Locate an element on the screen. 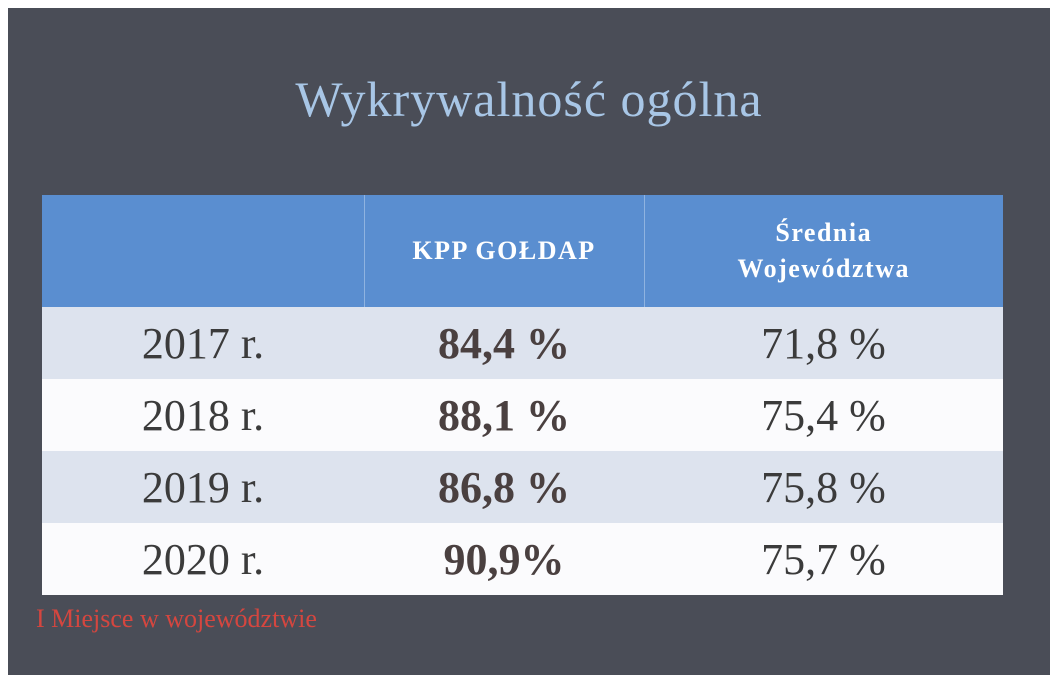  table-cell: 2020 r. is located at coordinates (203, 559).